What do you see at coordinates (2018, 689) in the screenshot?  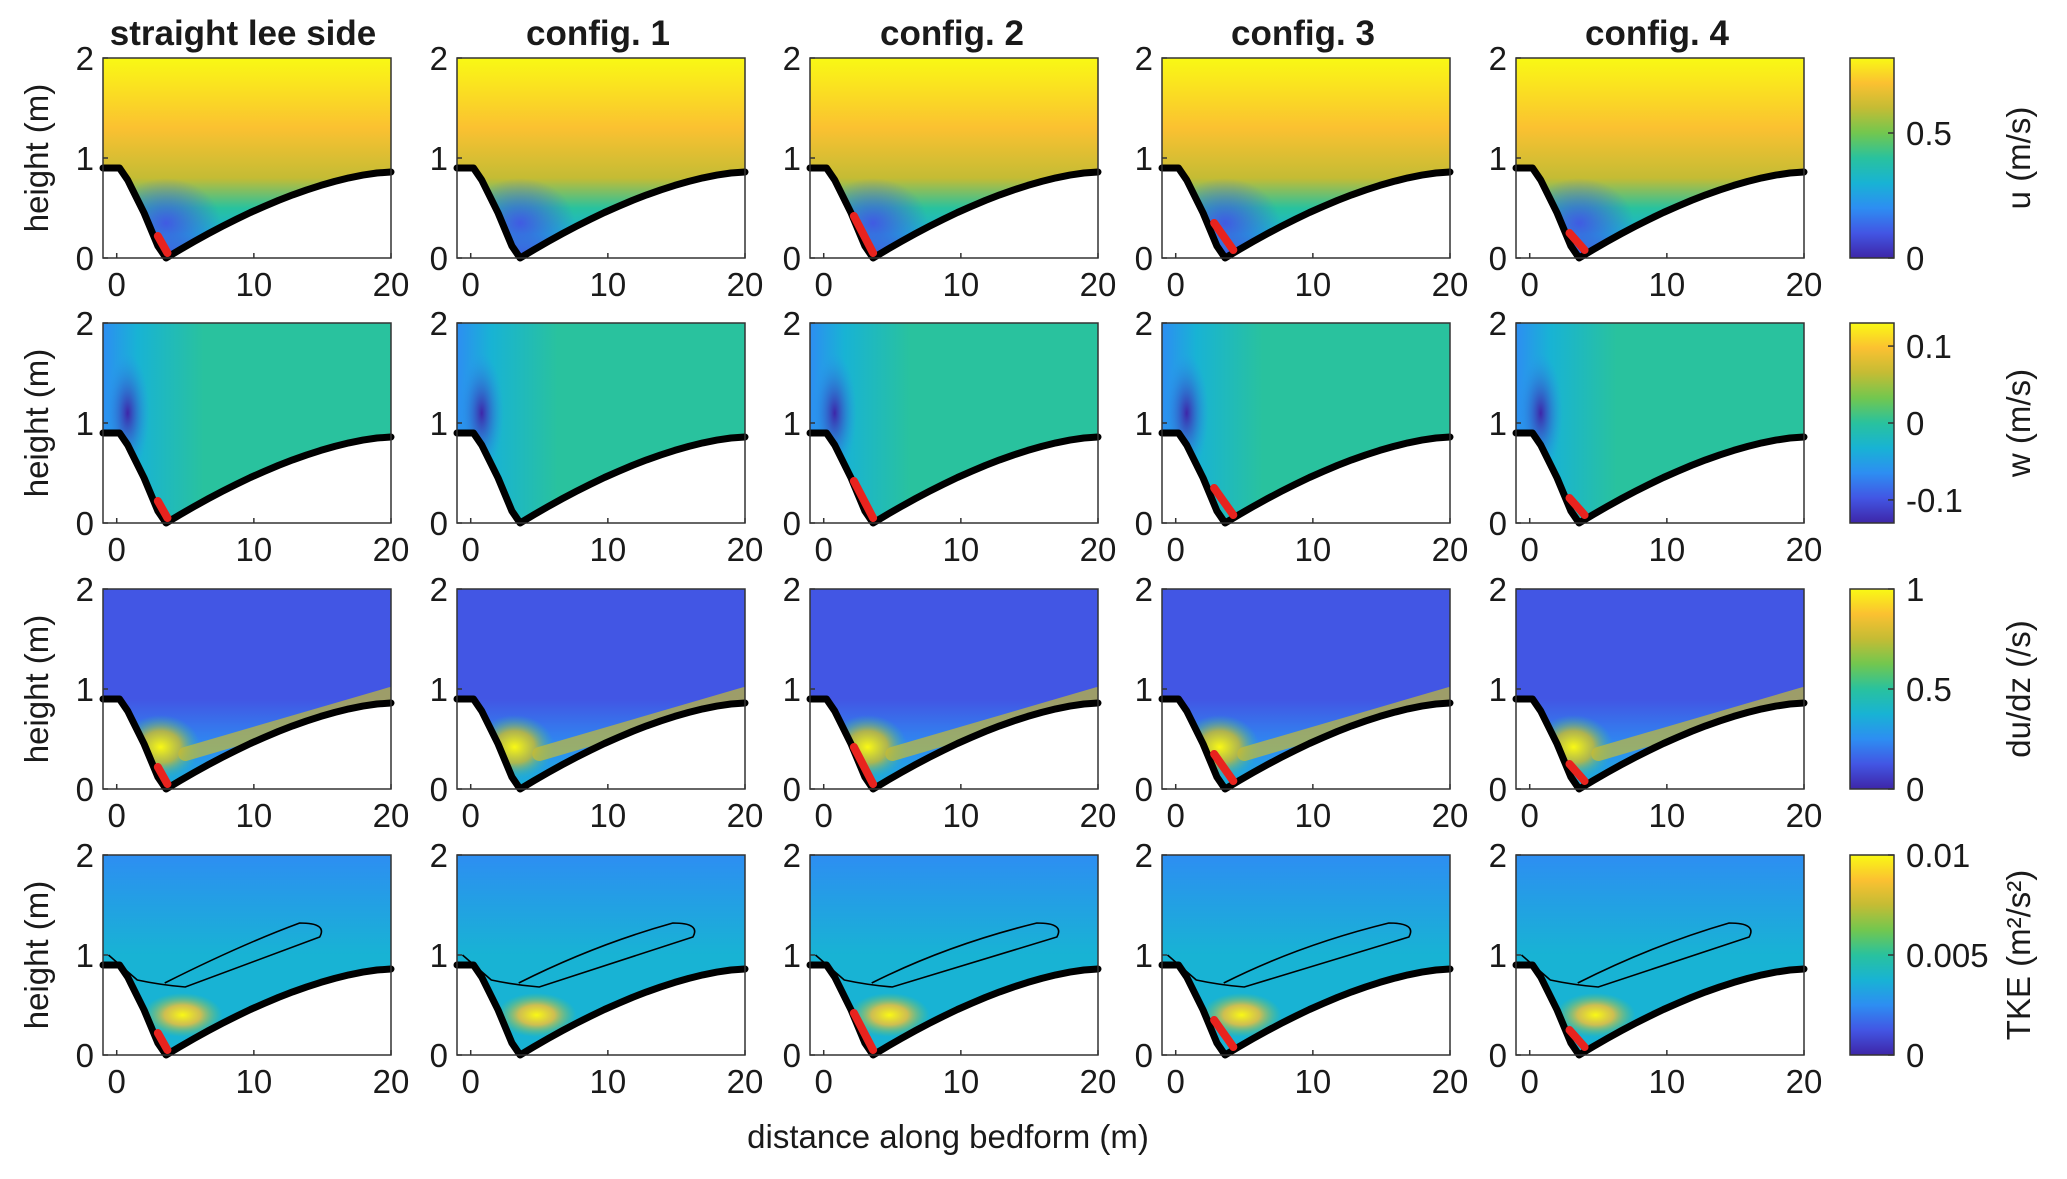 I see `colorbar-label: du/dz (/s)` at bounding box center [2018, 689].